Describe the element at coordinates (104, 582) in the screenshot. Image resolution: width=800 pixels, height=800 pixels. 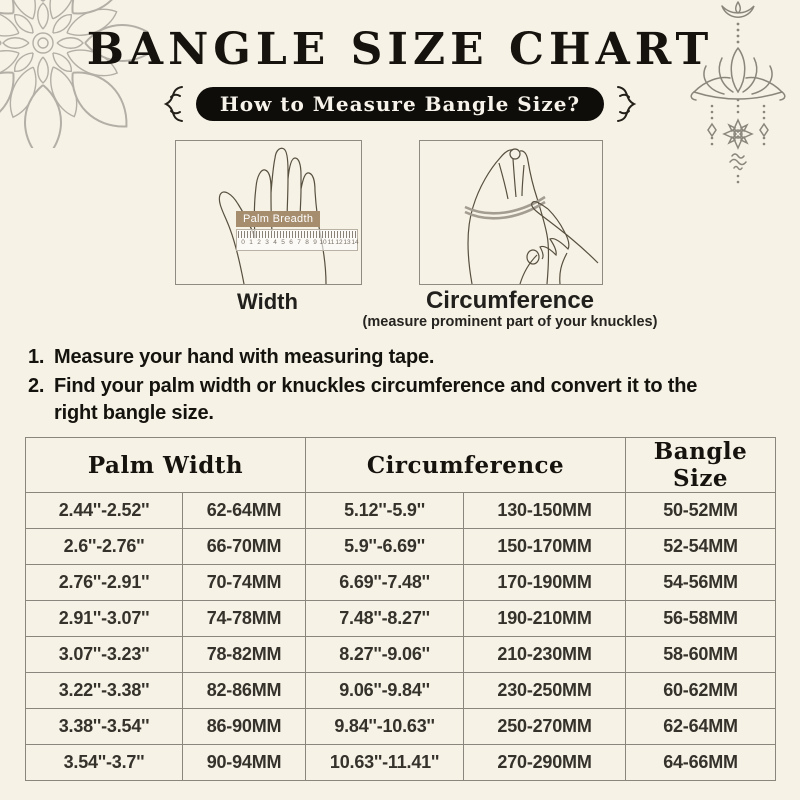
I see `table-cell: 2.76''-2.91''` at that location.